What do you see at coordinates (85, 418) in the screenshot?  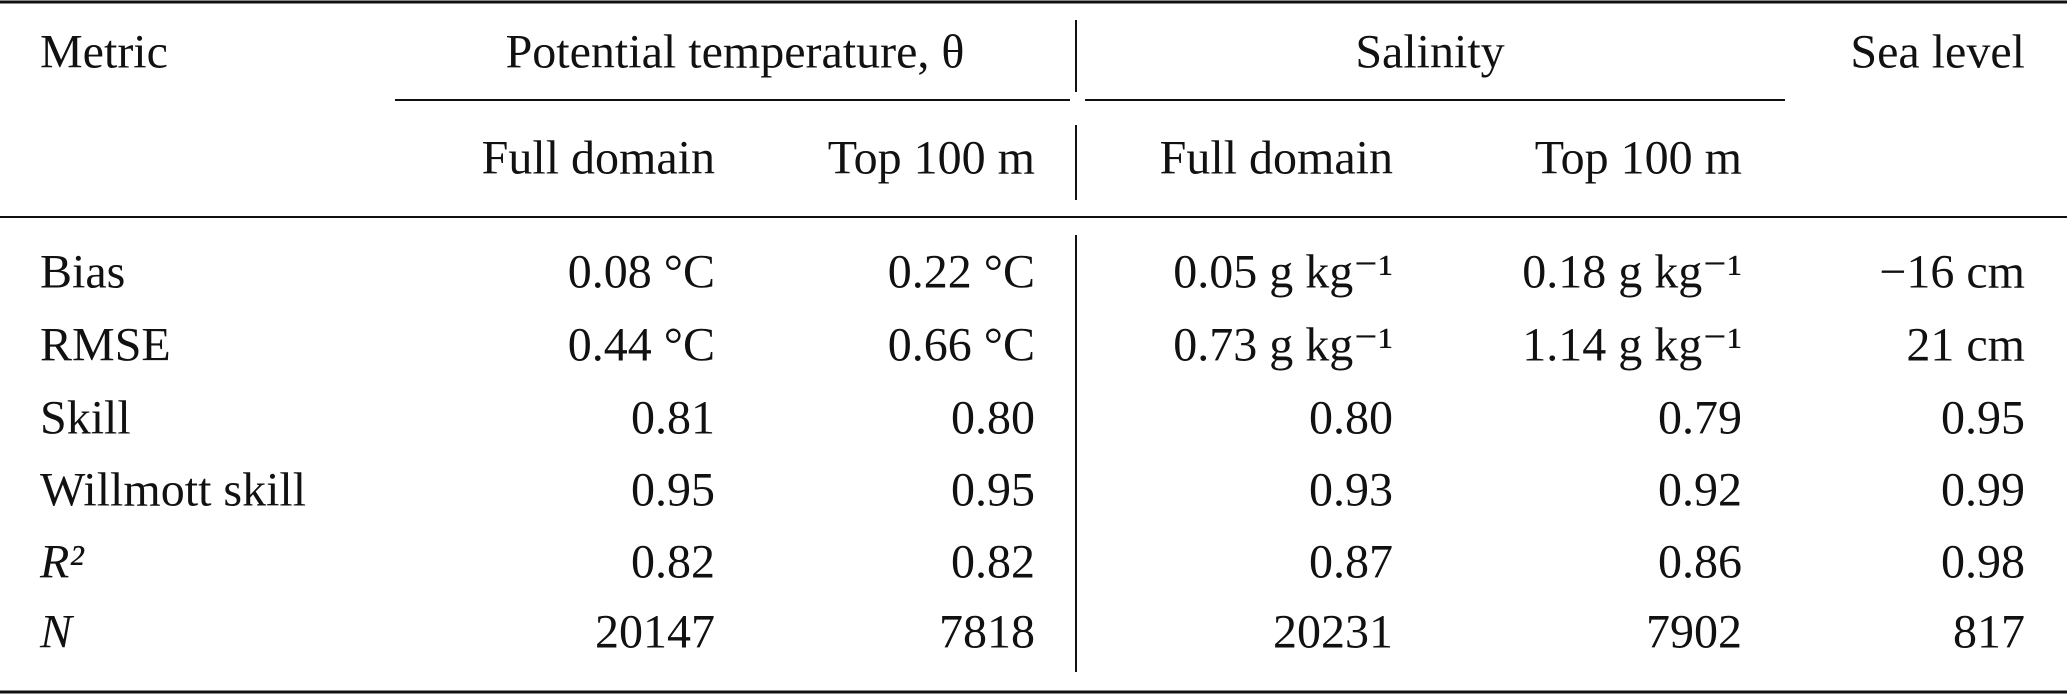 I see `row-label: Skill` at bounding box center [85, 418].